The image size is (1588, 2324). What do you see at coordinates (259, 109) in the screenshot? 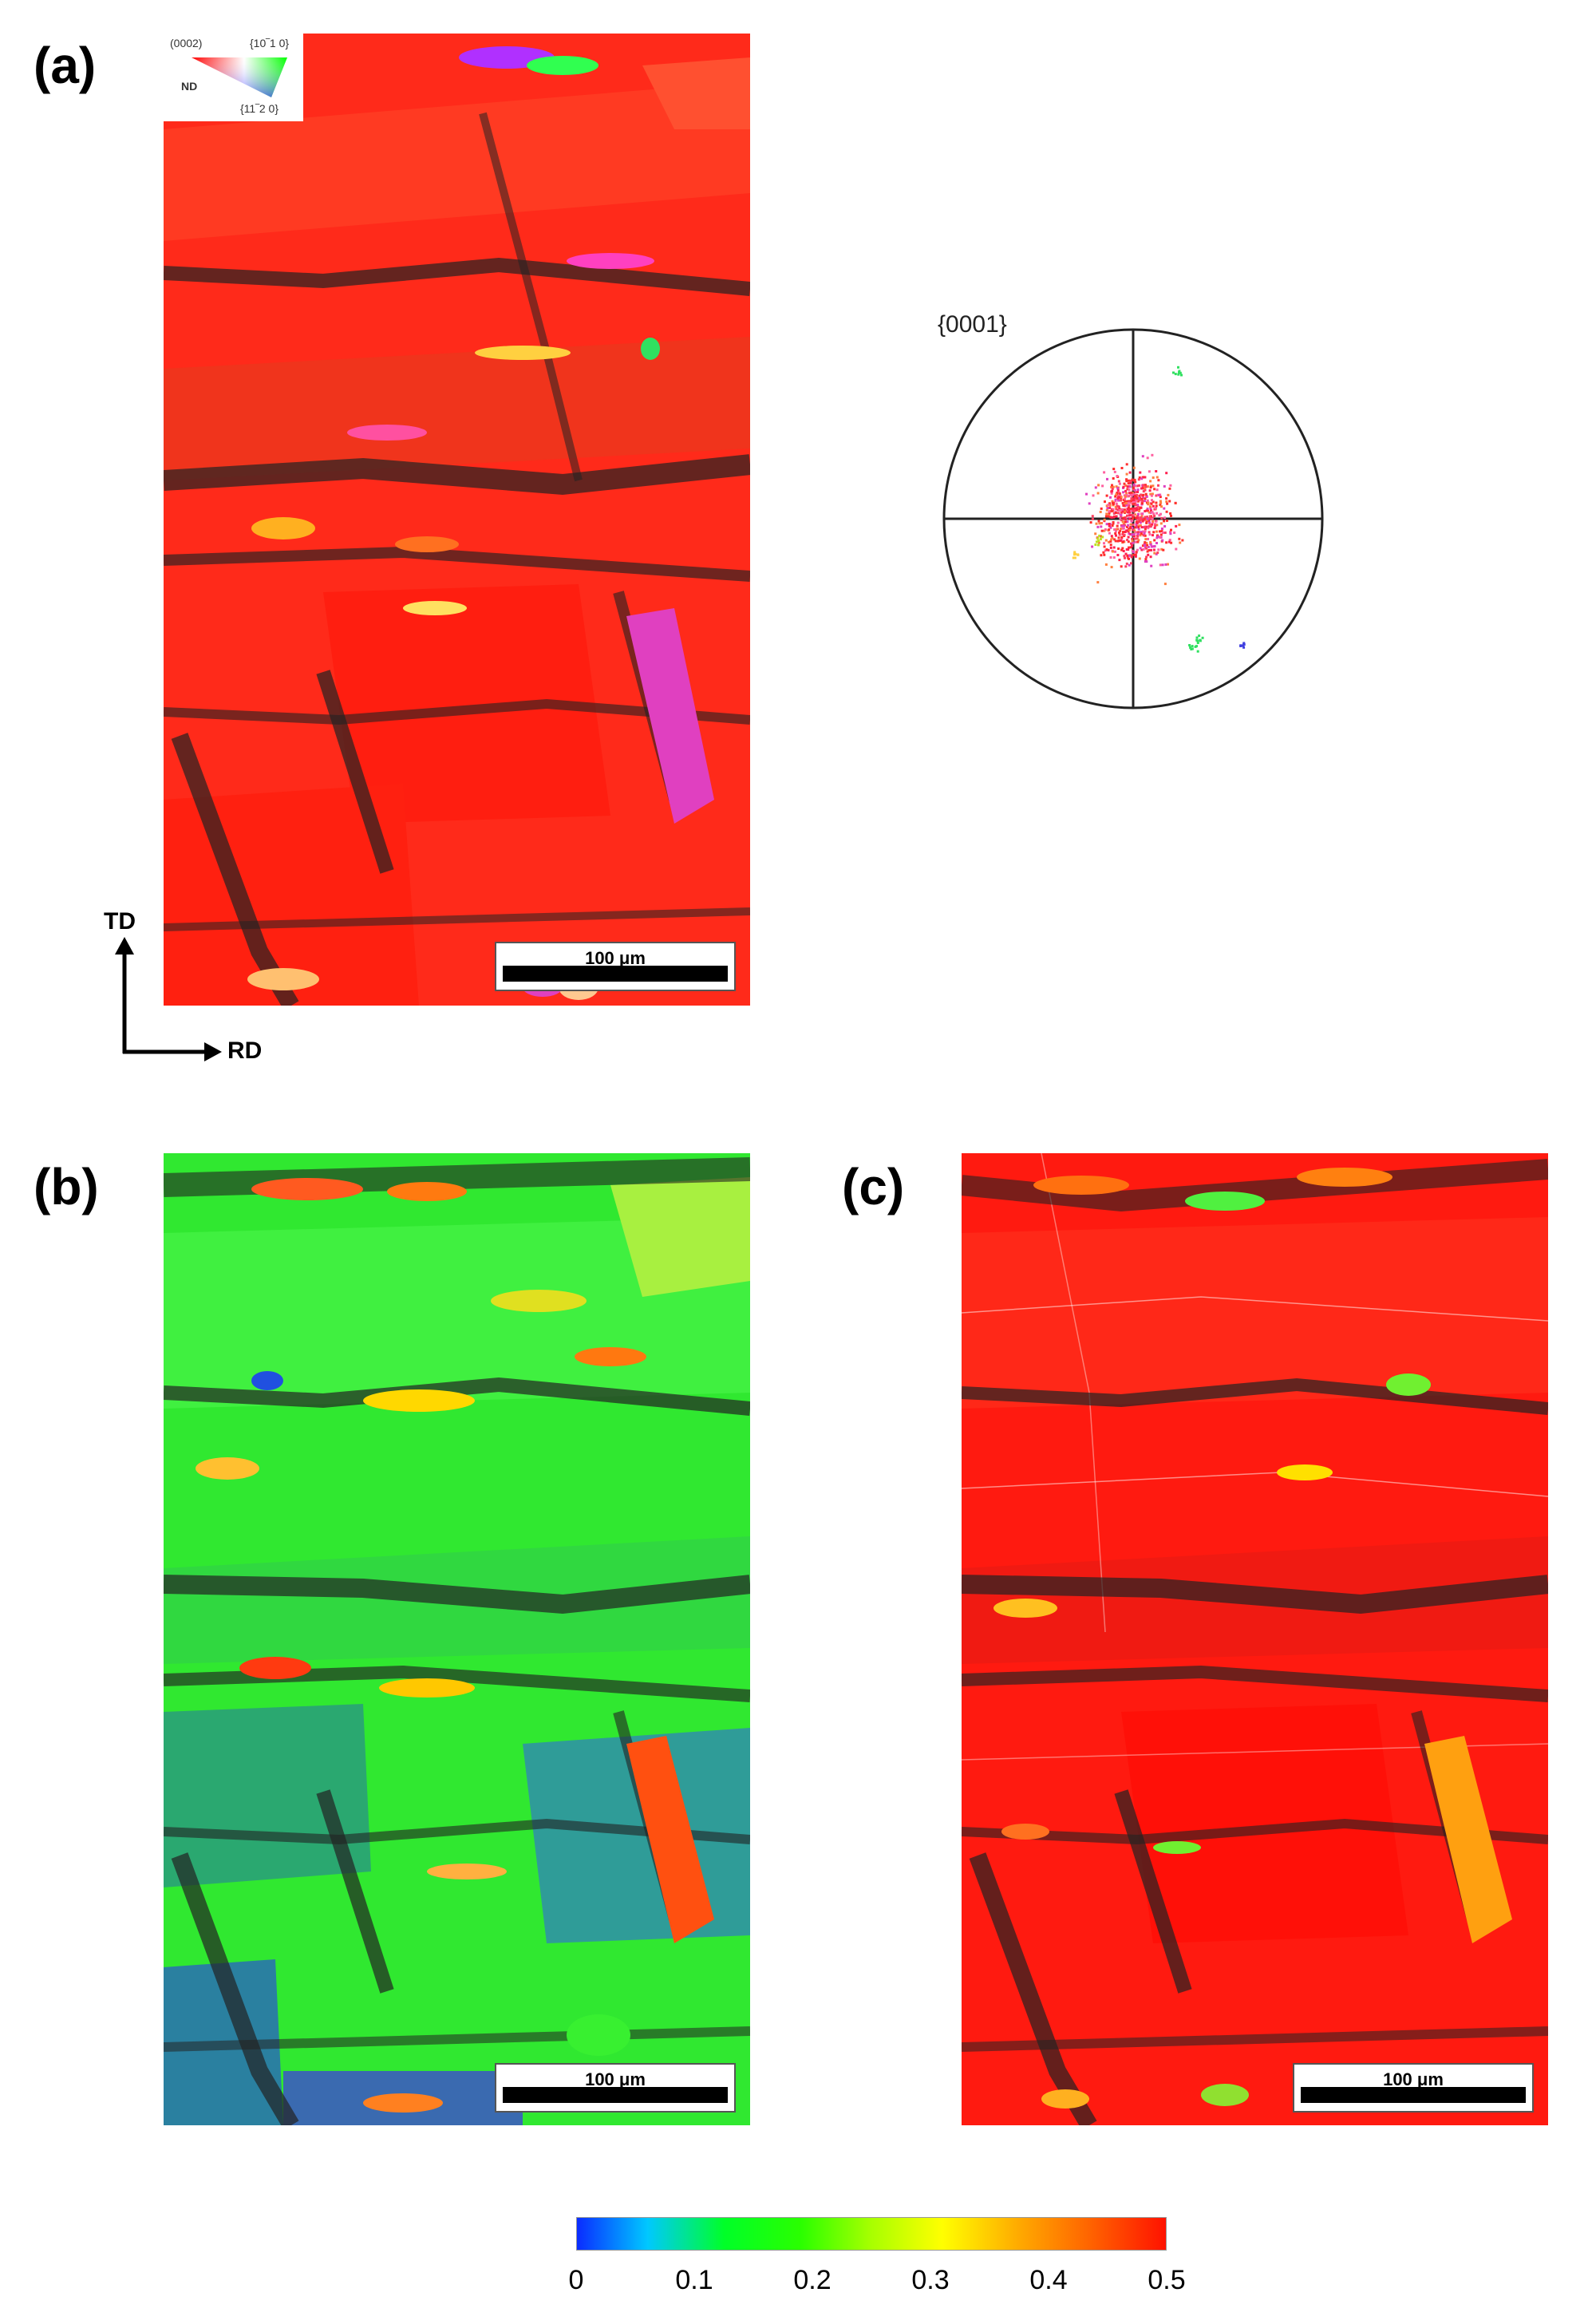
I see `ipf-label-11-20: {11‾2 0}` at bounding box center [259, 109].